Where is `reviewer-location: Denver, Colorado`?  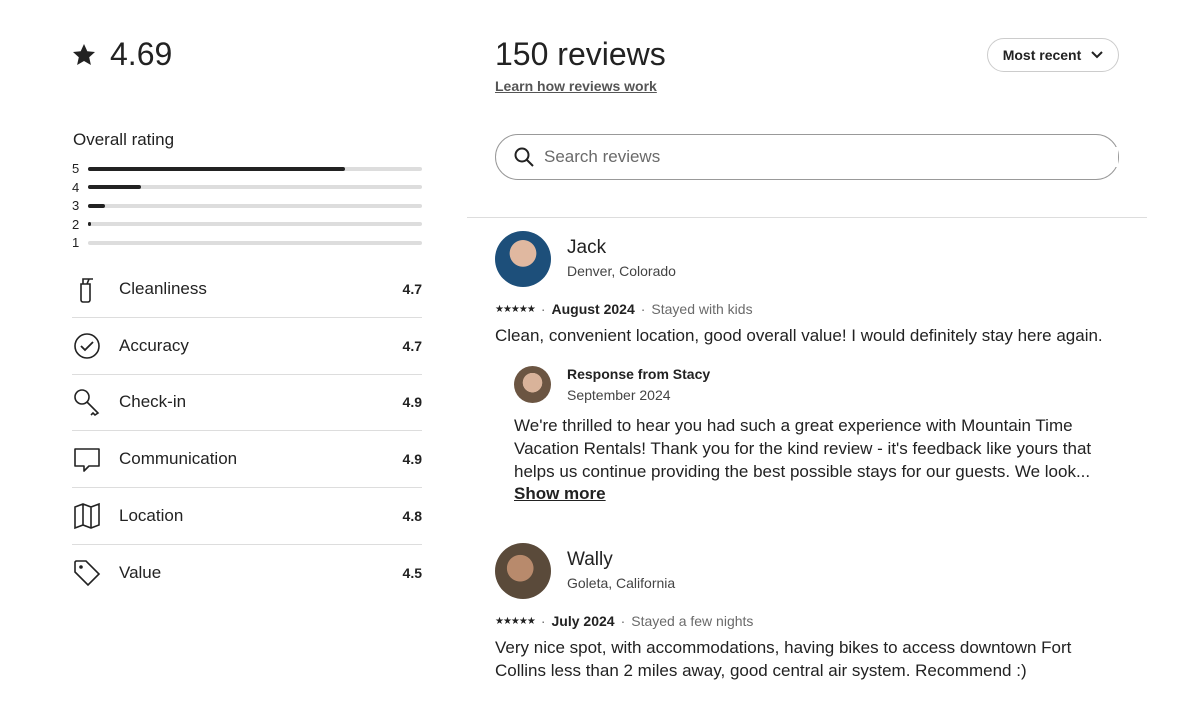
reviewer-location: Denver, Colorado is located at coordinates (621, 271).